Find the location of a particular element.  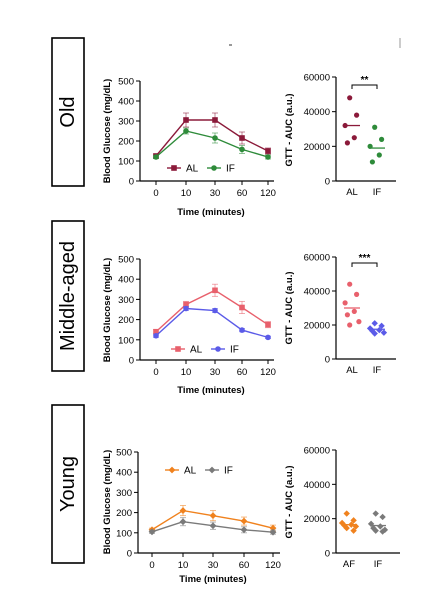

group-label: Middle-aged is located at coordinates (68, 296).